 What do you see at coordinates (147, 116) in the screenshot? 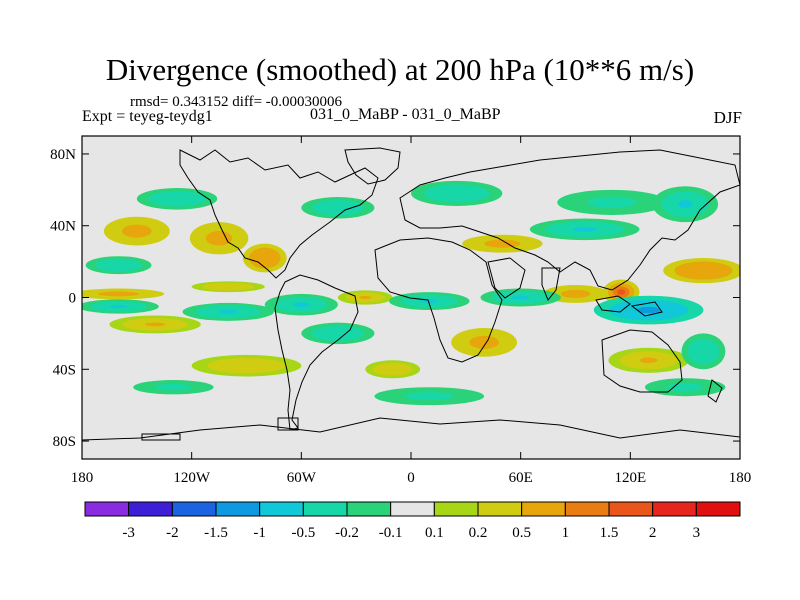
I see `experiment-label: Expt = teyeg-teydg1` at bounding box center [147, 116].